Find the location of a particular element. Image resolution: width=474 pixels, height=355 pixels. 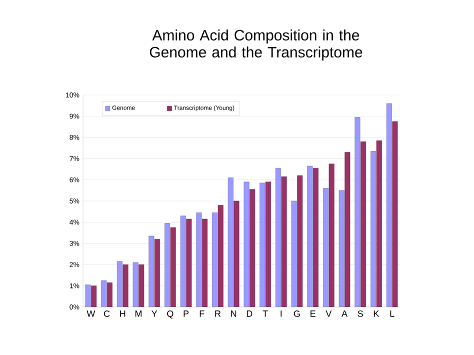

x-tick-label: Q is located at coordinates (170, 314).